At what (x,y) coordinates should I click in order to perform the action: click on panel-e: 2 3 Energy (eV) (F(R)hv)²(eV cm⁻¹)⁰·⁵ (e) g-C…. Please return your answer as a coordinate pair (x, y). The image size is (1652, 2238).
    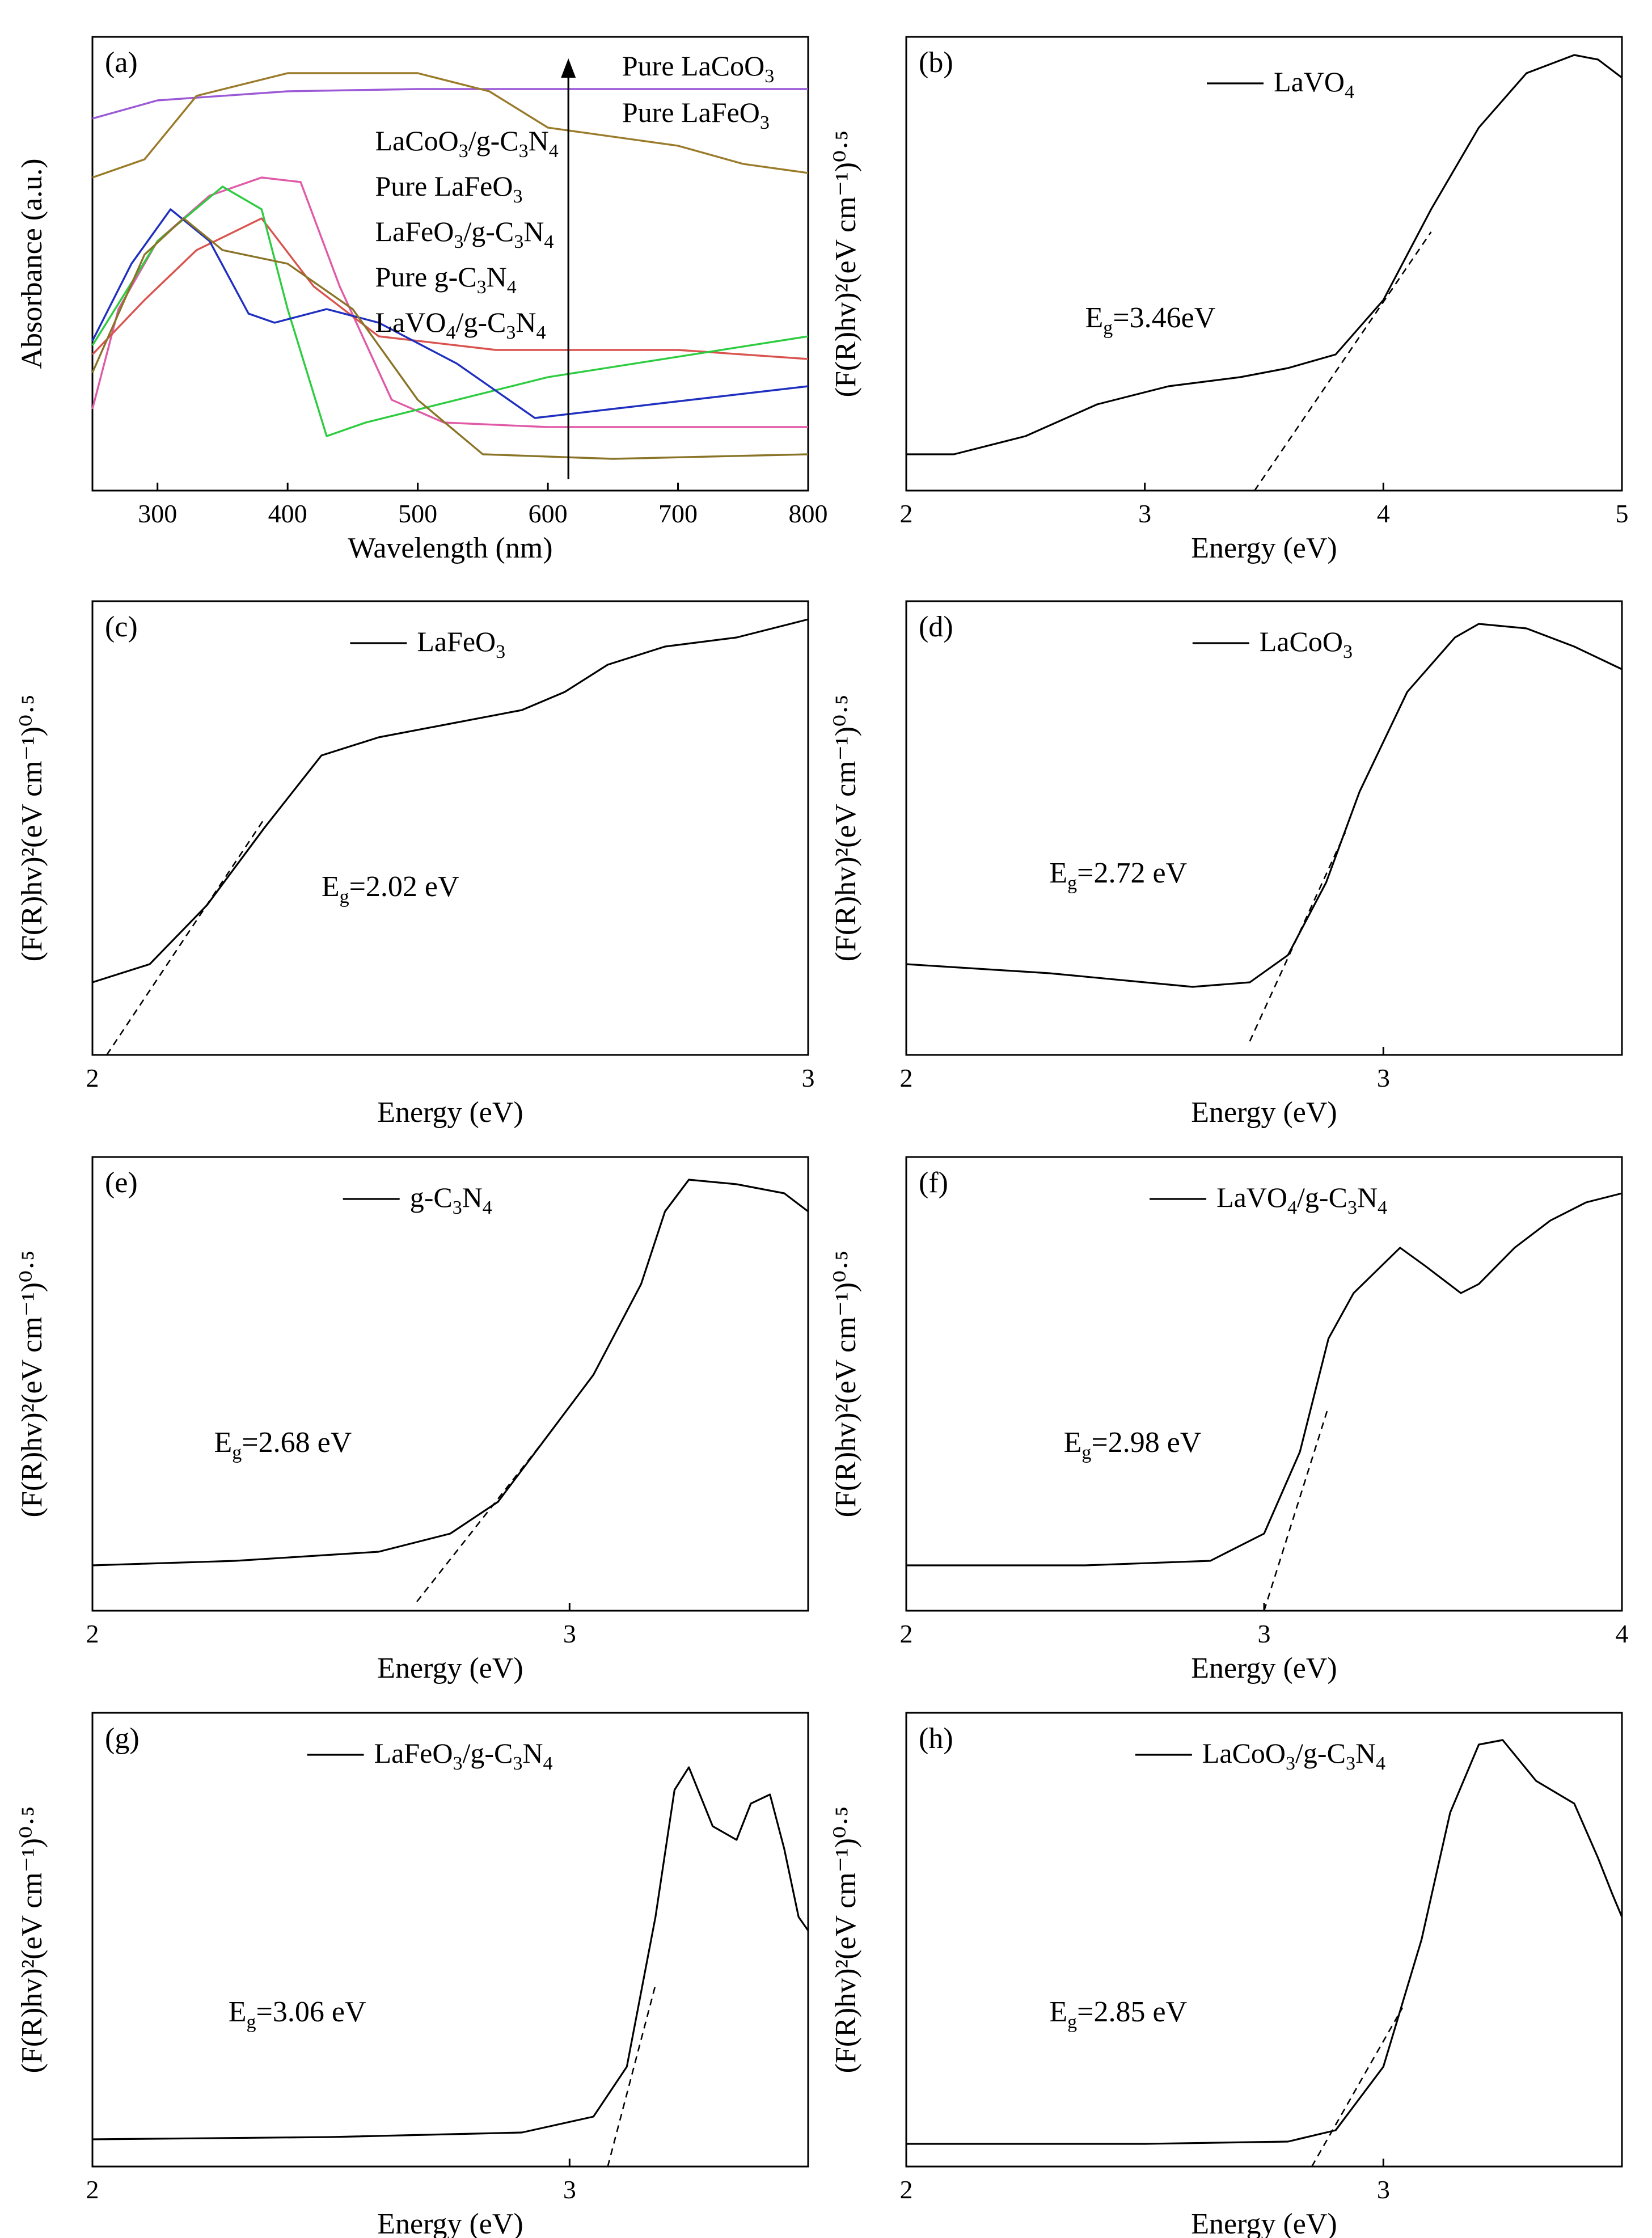
    Looking at the image, I should click on (412, 1420).